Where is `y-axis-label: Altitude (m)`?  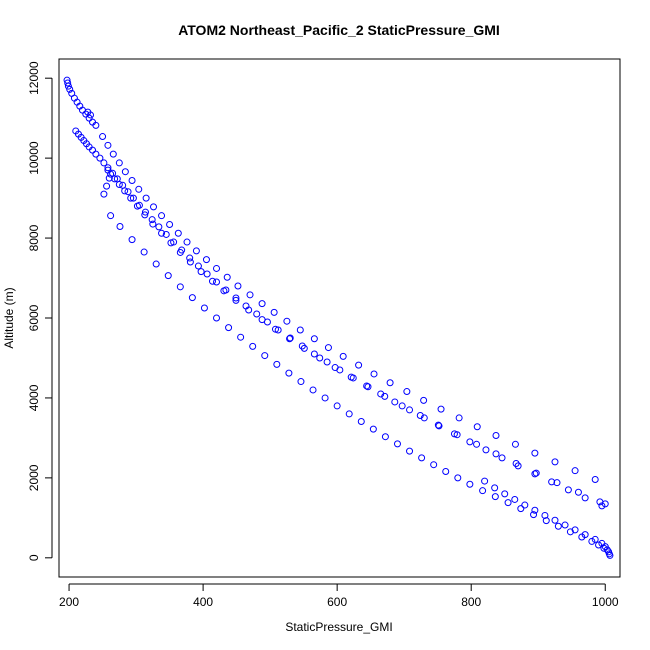 y-axis-label: Altitude (m) is located at coordinates (9, 317).